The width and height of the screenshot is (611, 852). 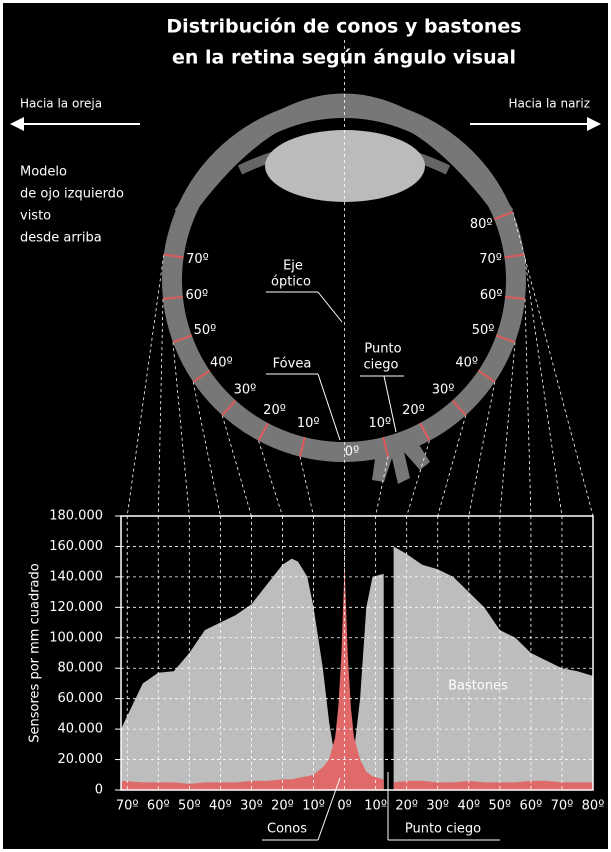 What do you see at coordinates (344, 58) in the screenshot?
I see `title-line: en la retina según ángulo visual` at bounding box center [344, 58].